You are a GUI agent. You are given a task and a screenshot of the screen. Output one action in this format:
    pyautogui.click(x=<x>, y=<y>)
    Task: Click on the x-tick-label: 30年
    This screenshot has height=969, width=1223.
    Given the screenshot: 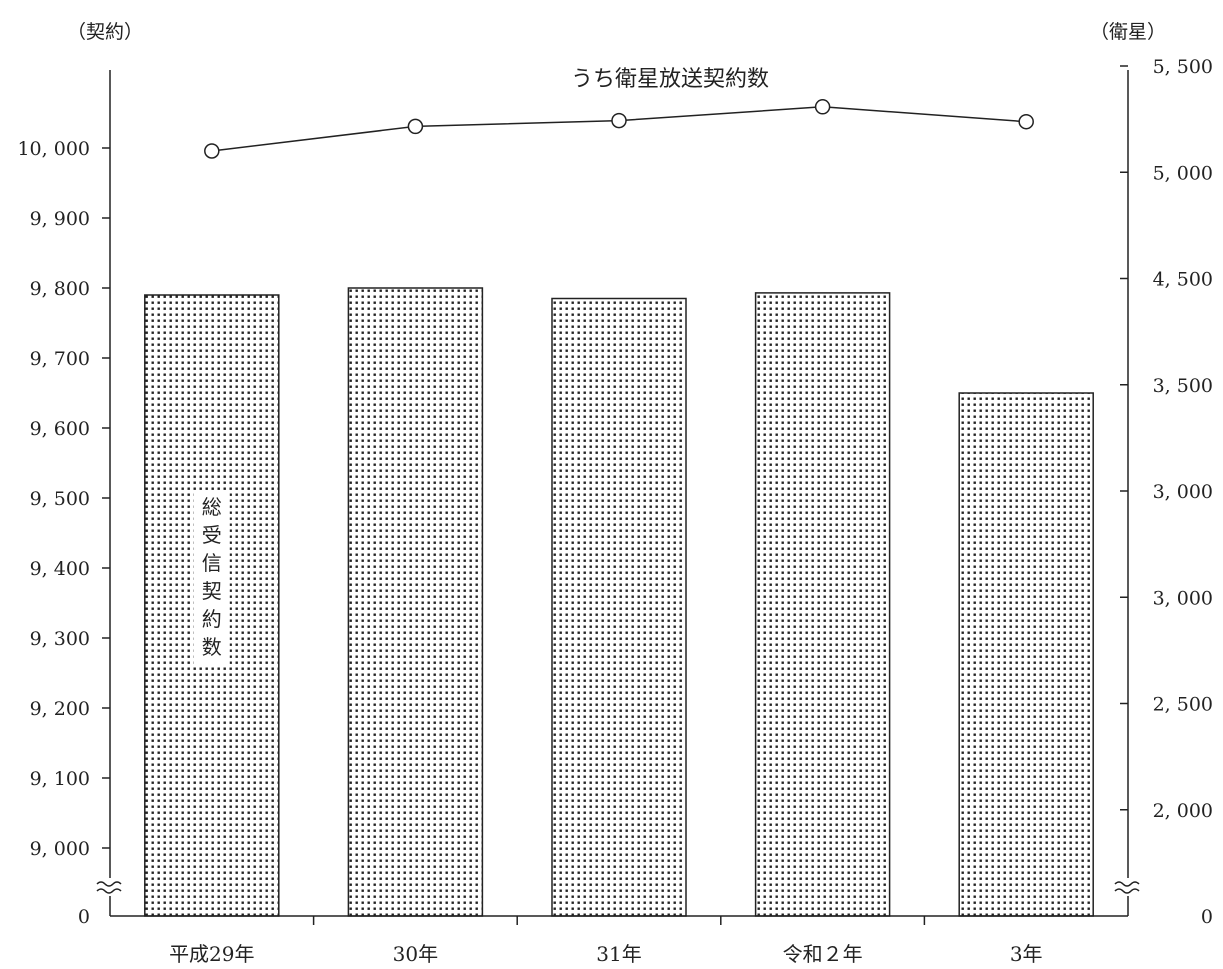 What is the action you would take?
    pyautogui.click(x=415, y=954)
    